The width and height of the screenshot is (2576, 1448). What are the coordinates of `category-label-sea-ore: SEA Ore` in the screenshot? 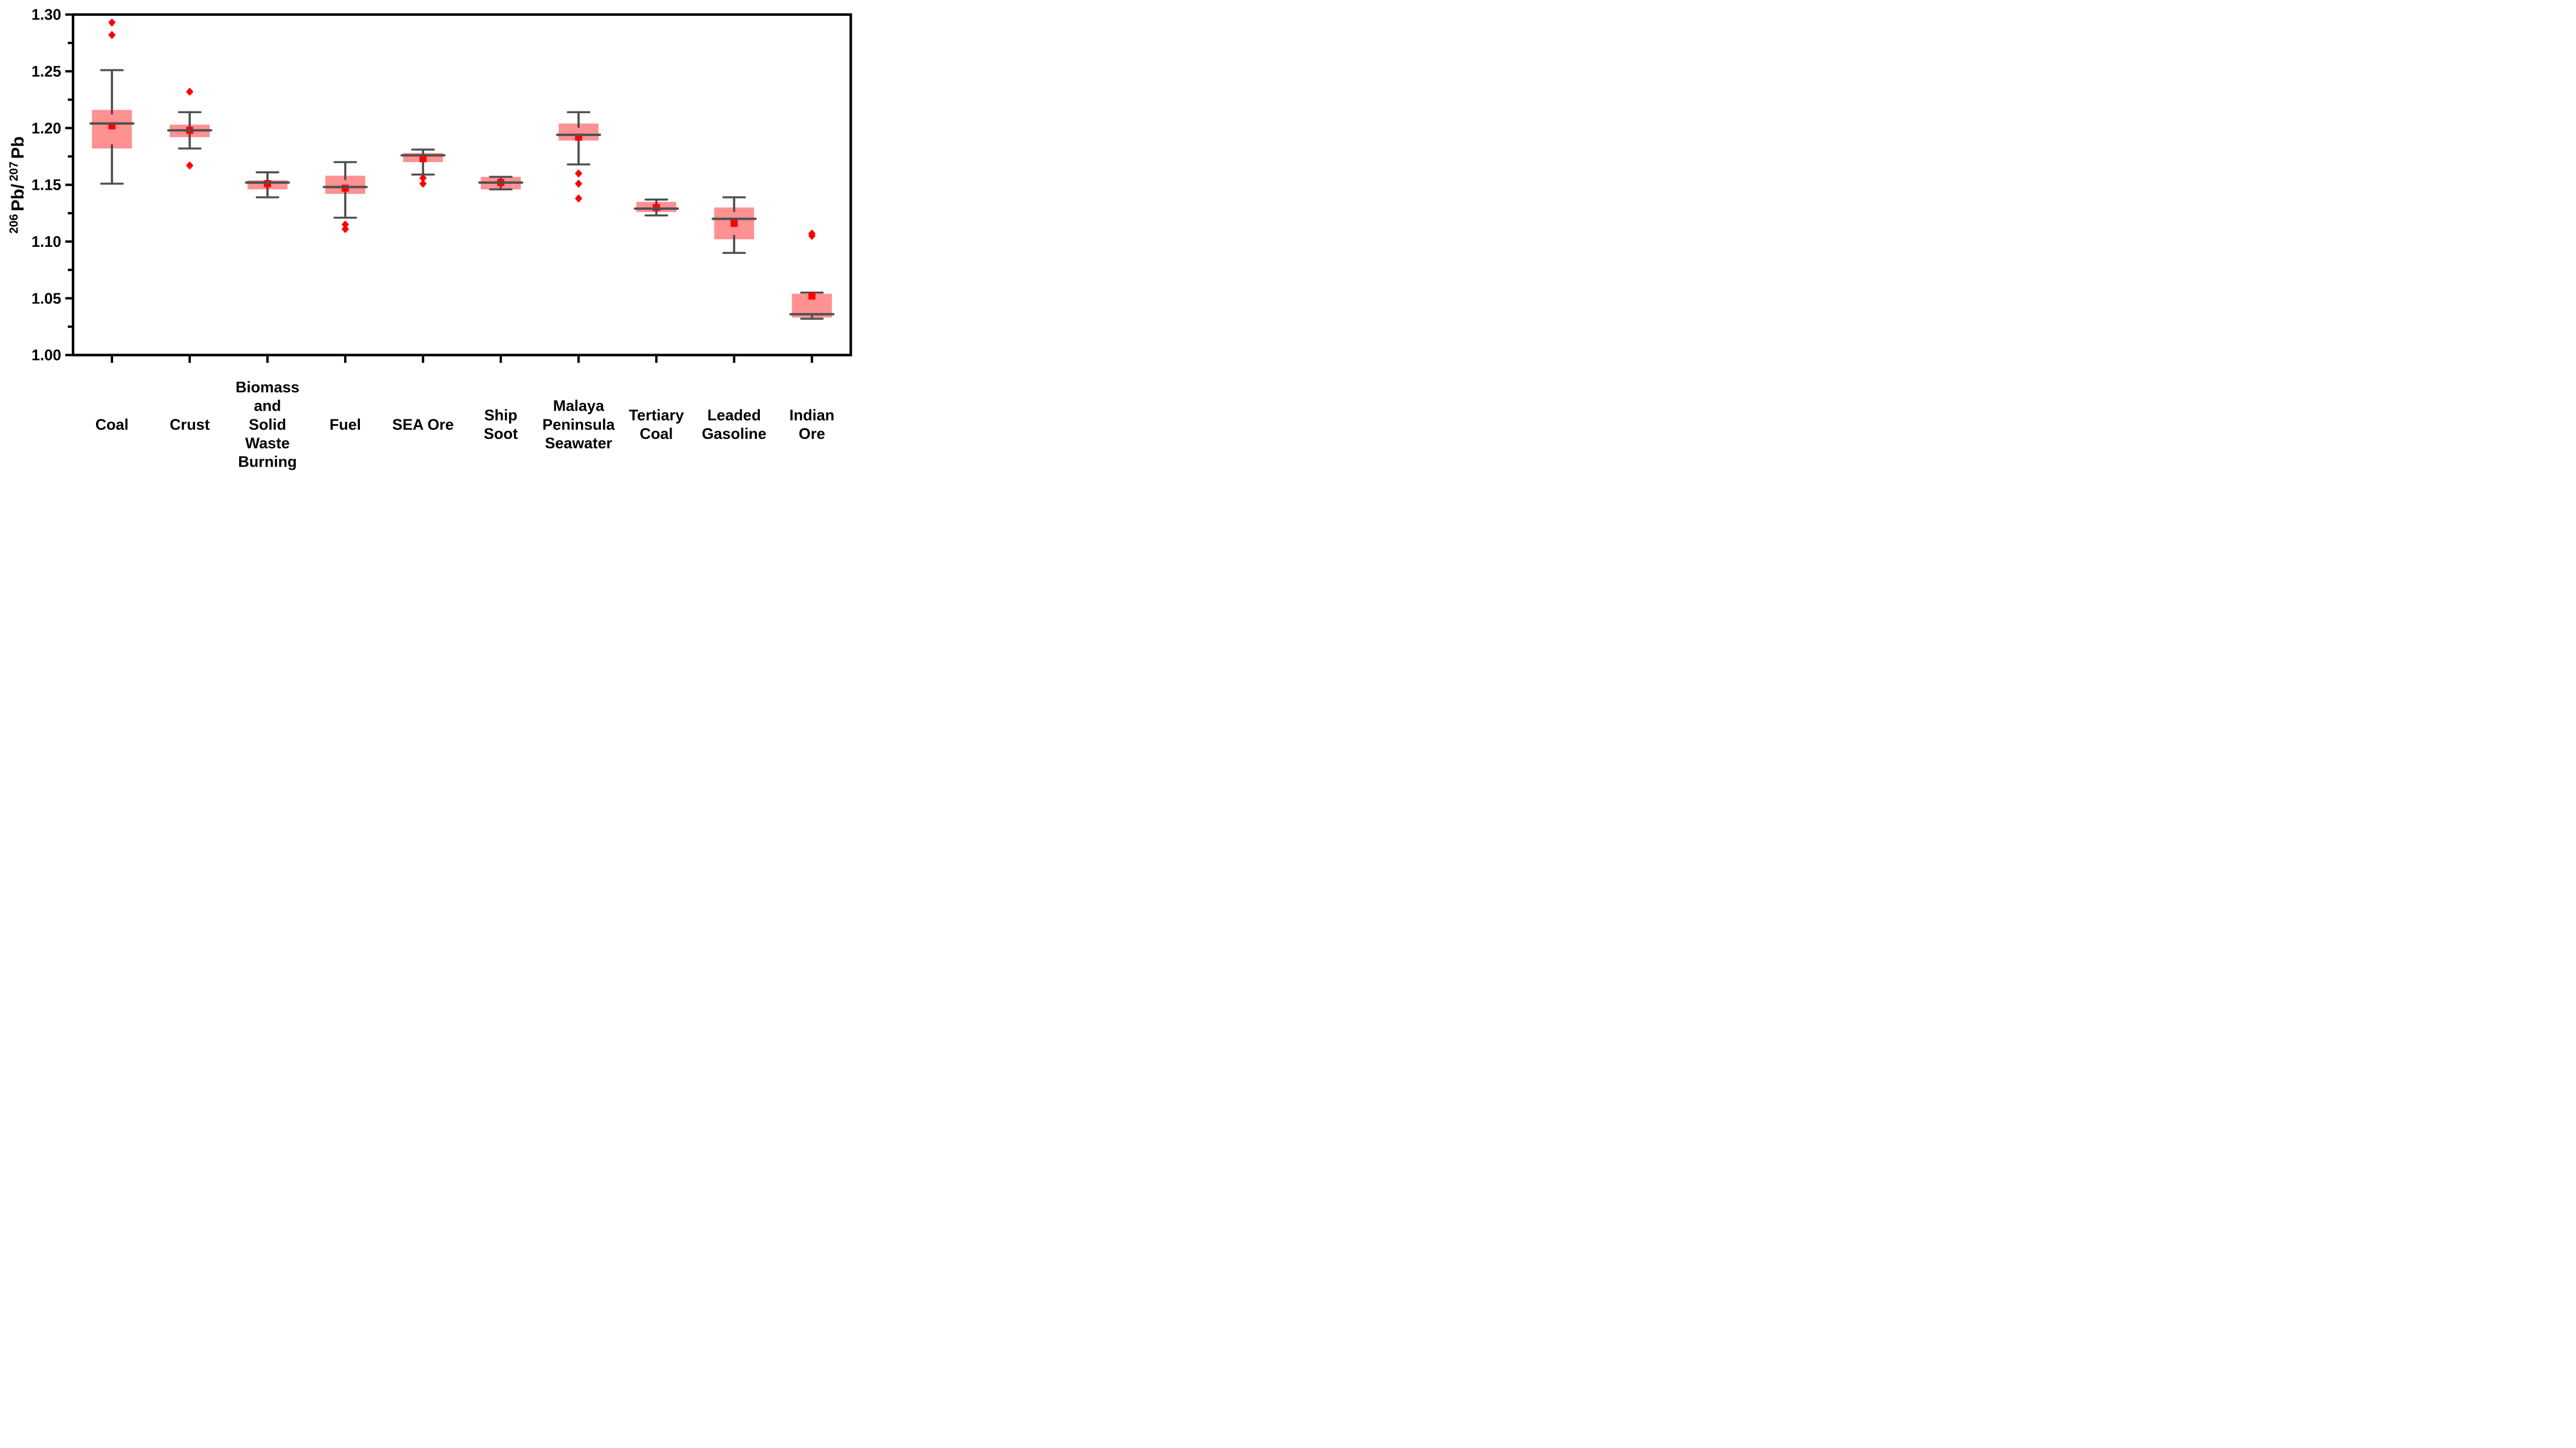 It's located at (423, 424).